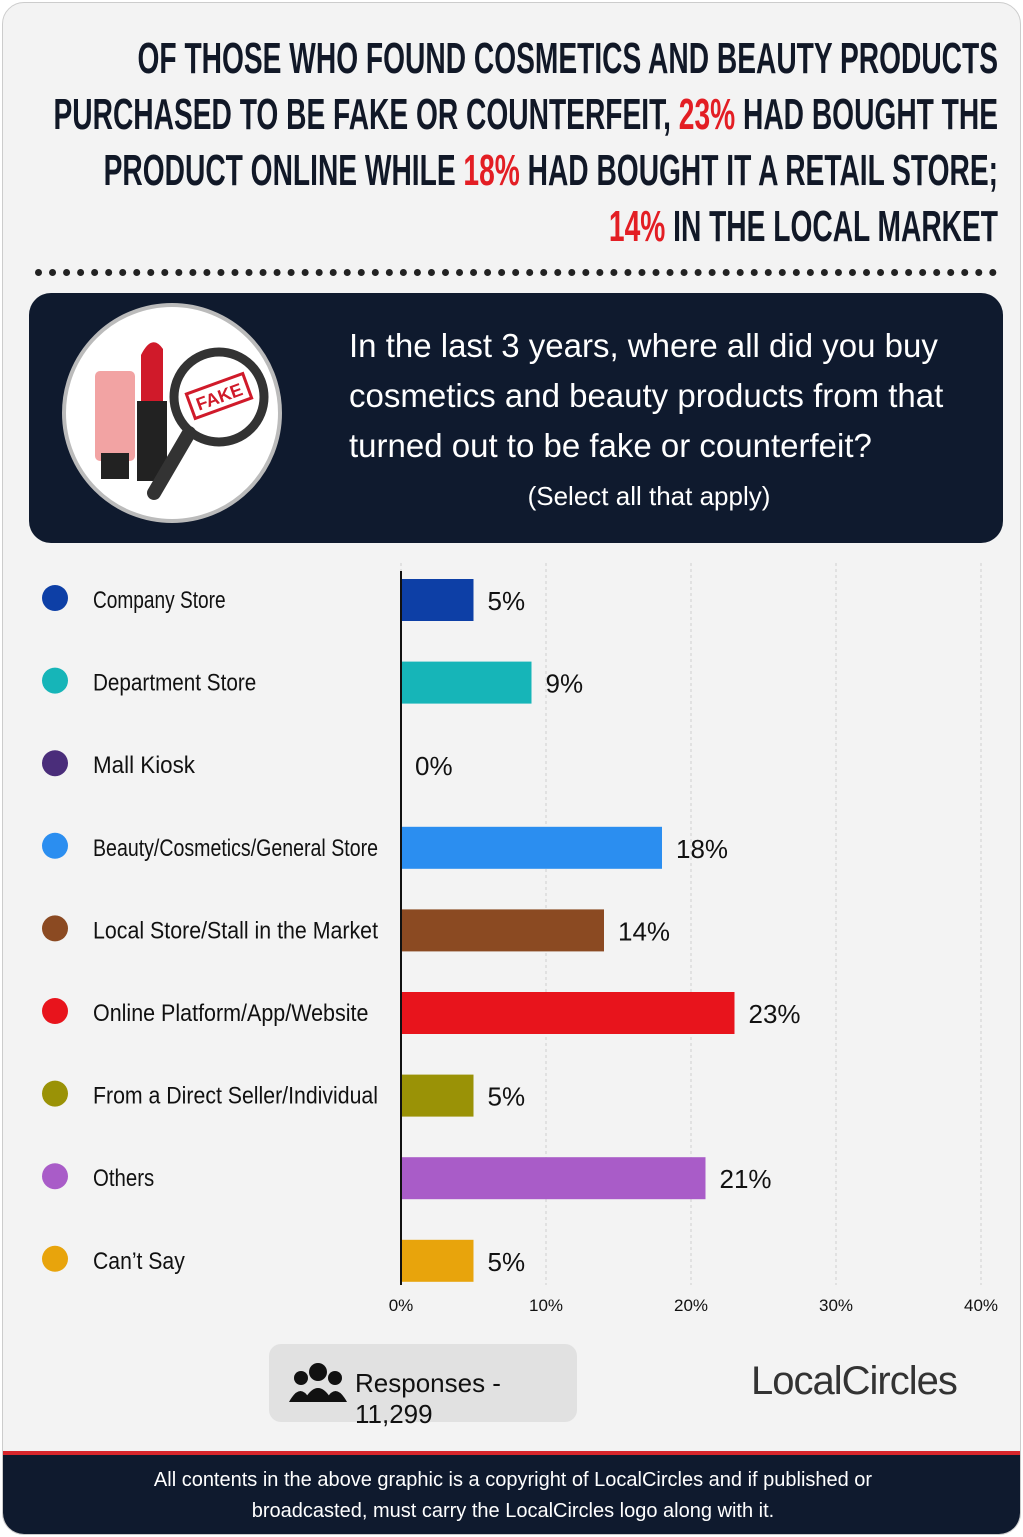 The width and height of the screenshot is (1023, 1537). Describe the element at coordinates (115, 416) in the screenshot. I see `tube` at that location.